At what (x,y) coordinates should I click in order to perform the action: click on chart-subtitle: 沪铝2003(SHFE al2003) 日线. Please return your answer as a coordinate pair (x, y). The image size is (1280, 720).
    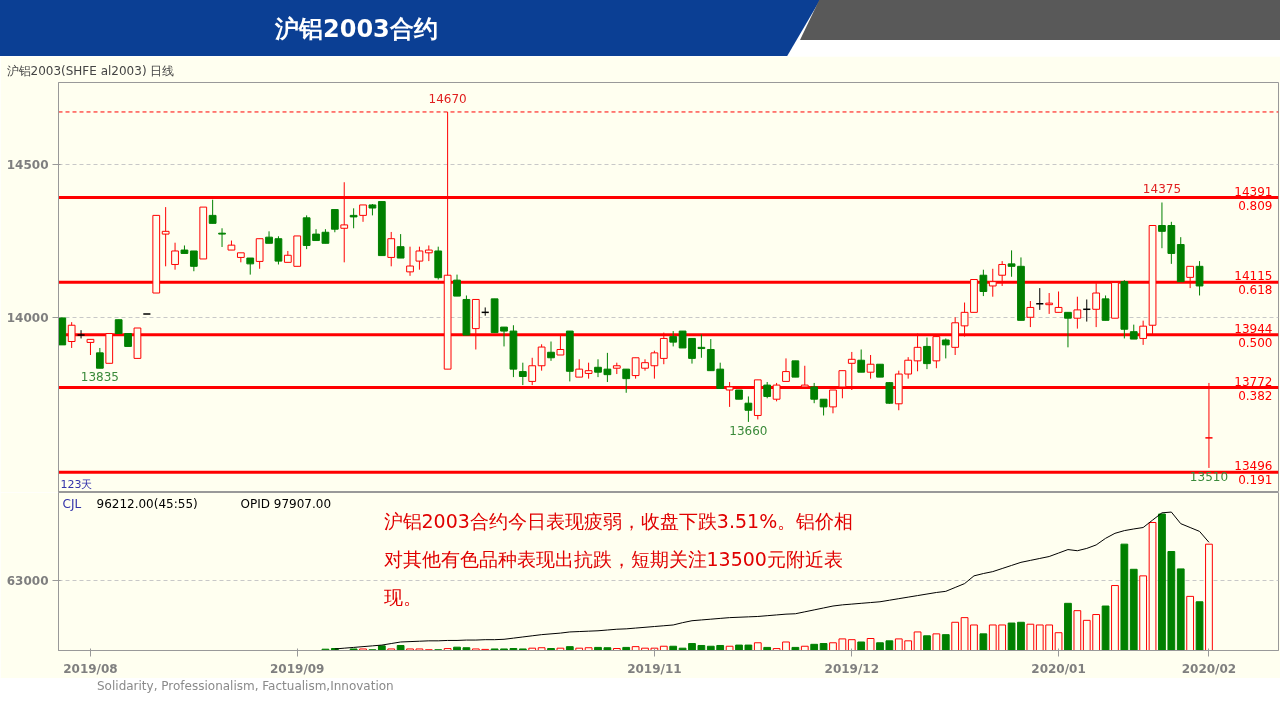
    Looking at the image, I should click on (90, 70).